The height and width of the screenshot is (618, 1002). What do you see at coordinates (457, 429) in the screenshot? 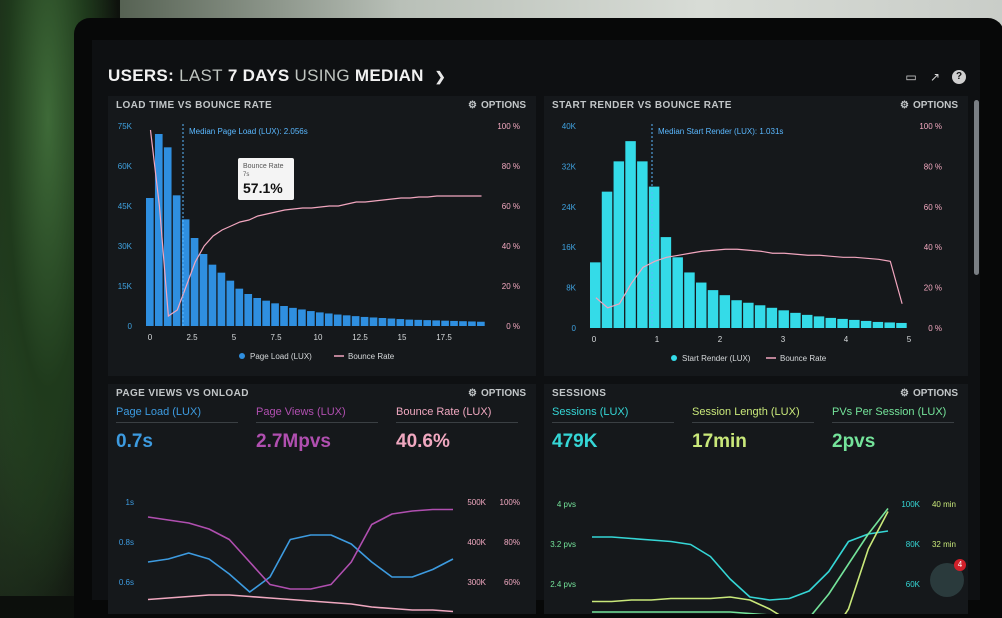
I see `kpi-card: Bounce Rate (LUX) 40.6%` at bounding box center [457, 429].